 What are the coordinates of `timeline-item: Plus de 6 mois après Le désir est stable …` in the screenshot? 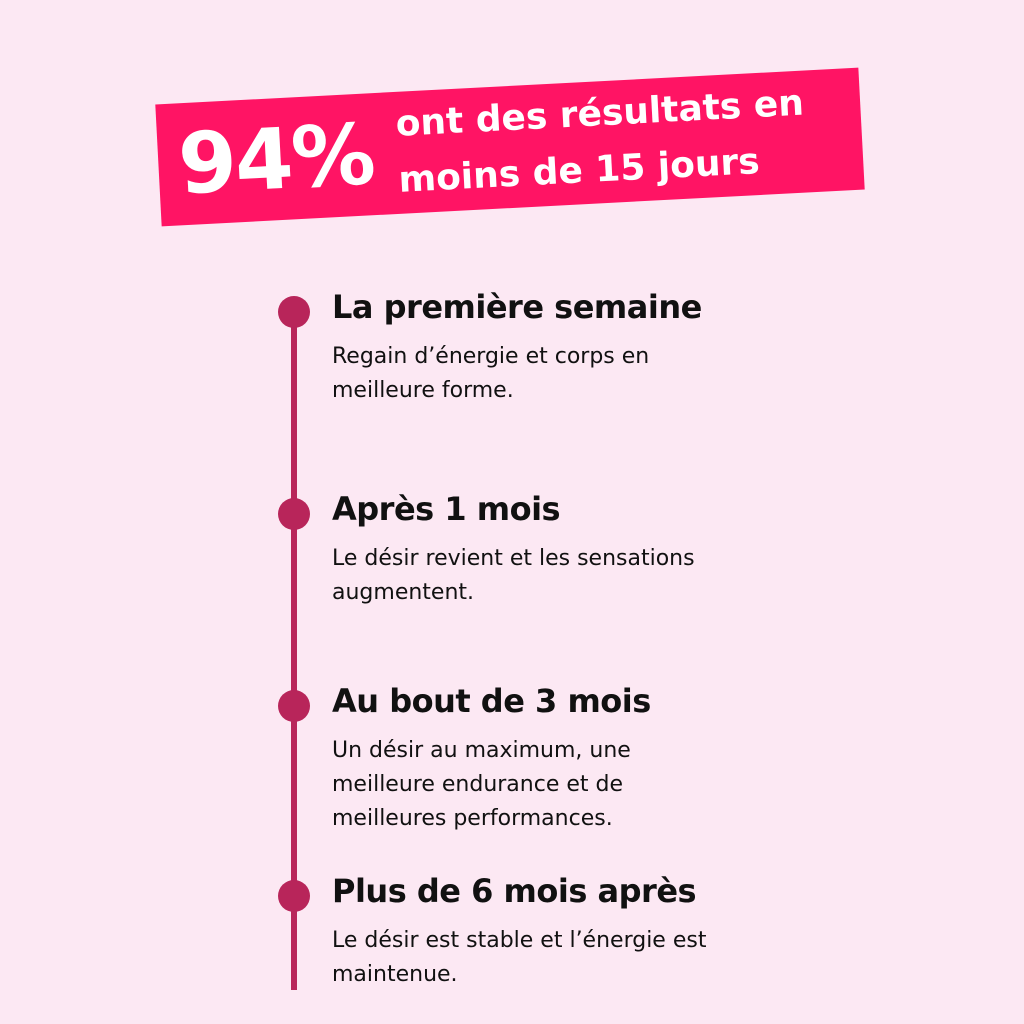 It's located at (519, 932).